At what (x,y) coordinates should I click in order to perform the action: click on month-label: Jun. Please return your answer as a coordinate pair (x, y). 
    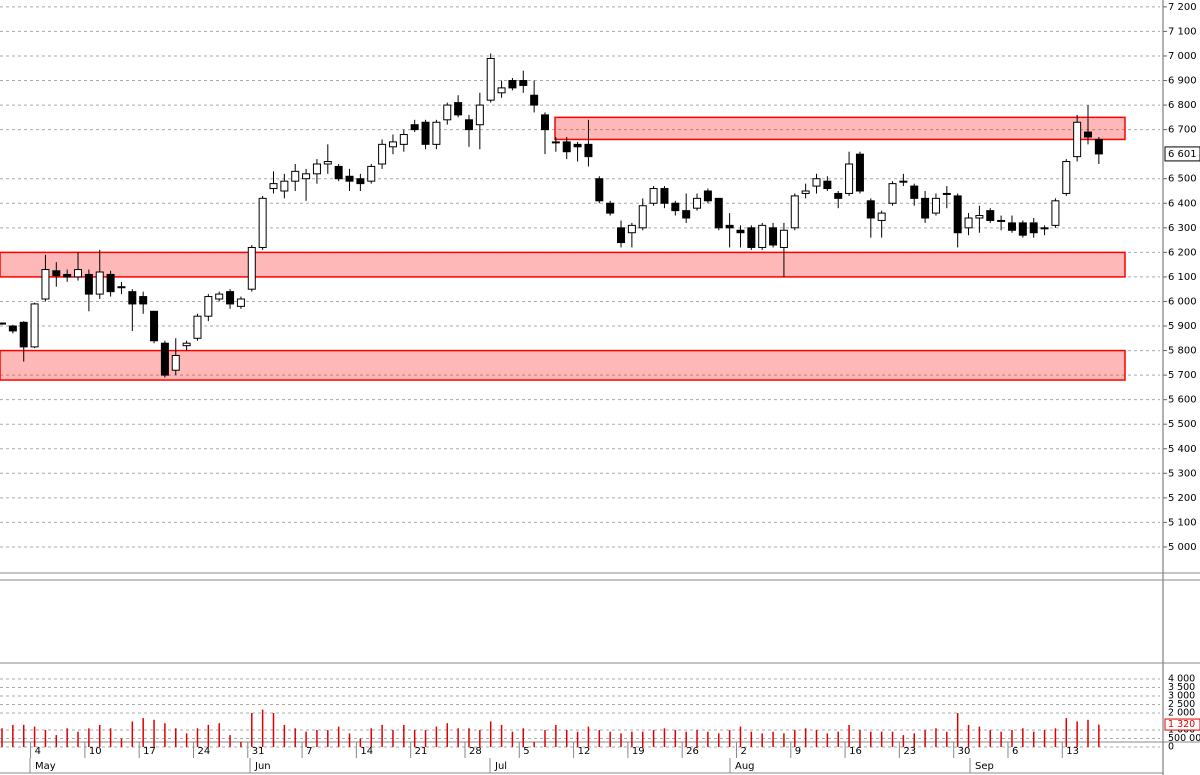
    Looking at the image, I should click on (262, 766).